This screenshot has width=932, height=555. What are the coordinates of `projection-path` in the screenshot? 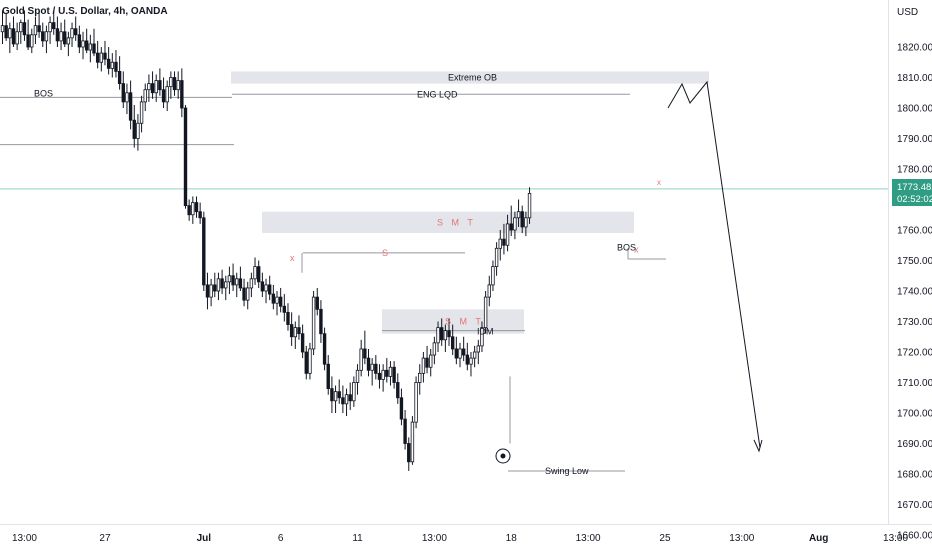 It's located at (714, 264).